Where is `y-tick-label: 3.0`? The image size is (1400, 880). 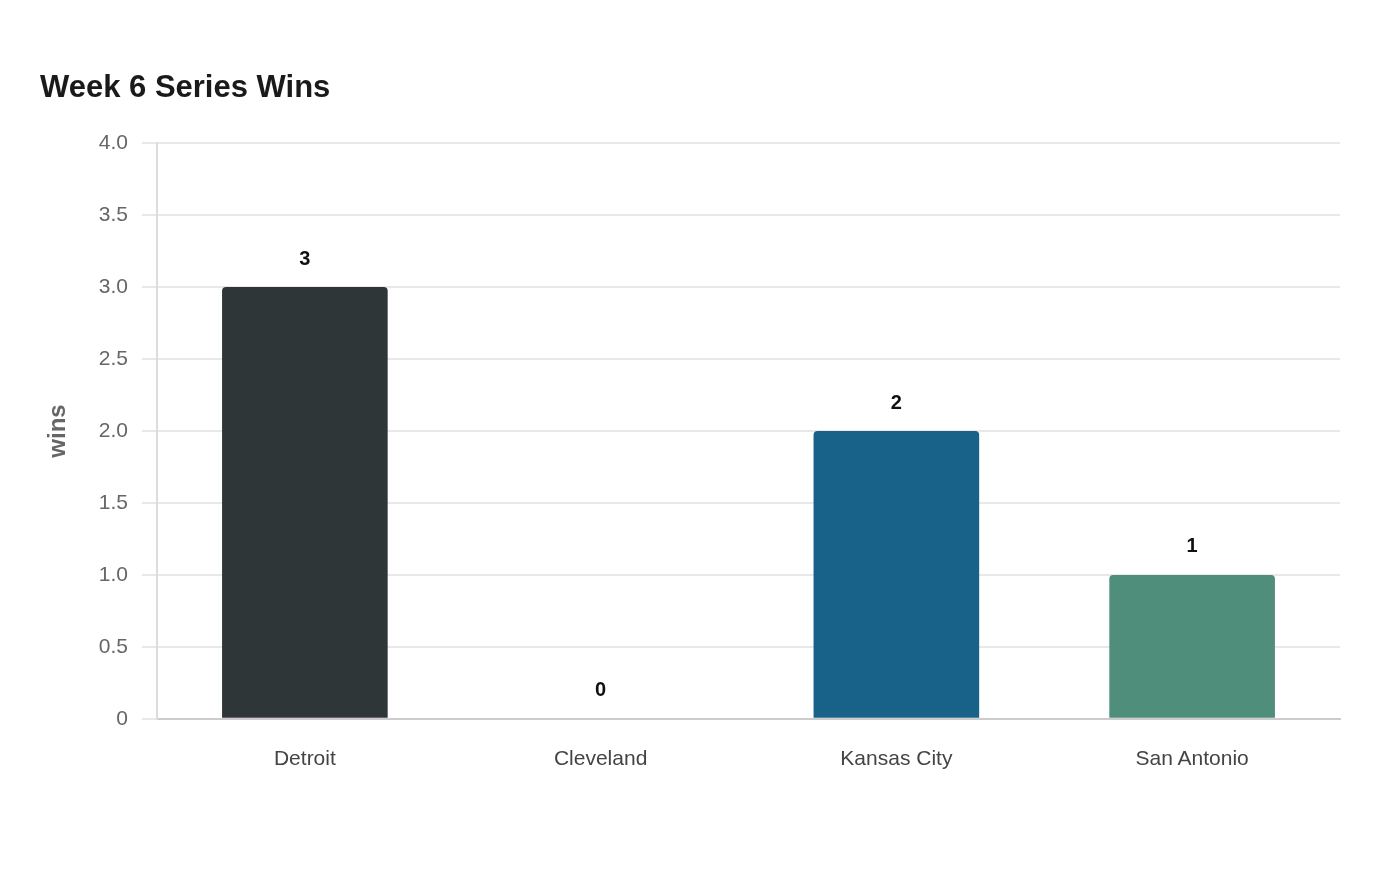 y-tick-label: 3.0 is located at coordinates (113, 285).